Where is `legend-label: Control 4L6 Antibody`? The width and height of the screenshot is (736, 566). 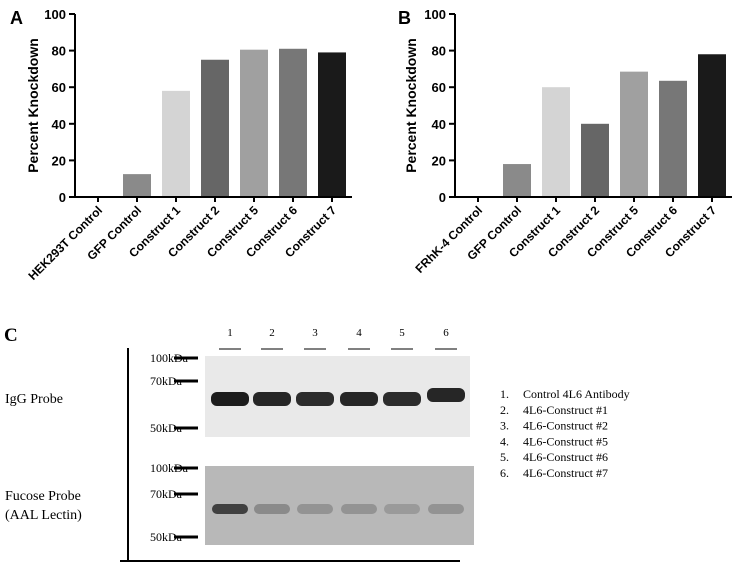 legend-label: Control 4L6 Antibody is located at coordinates (576, 394).